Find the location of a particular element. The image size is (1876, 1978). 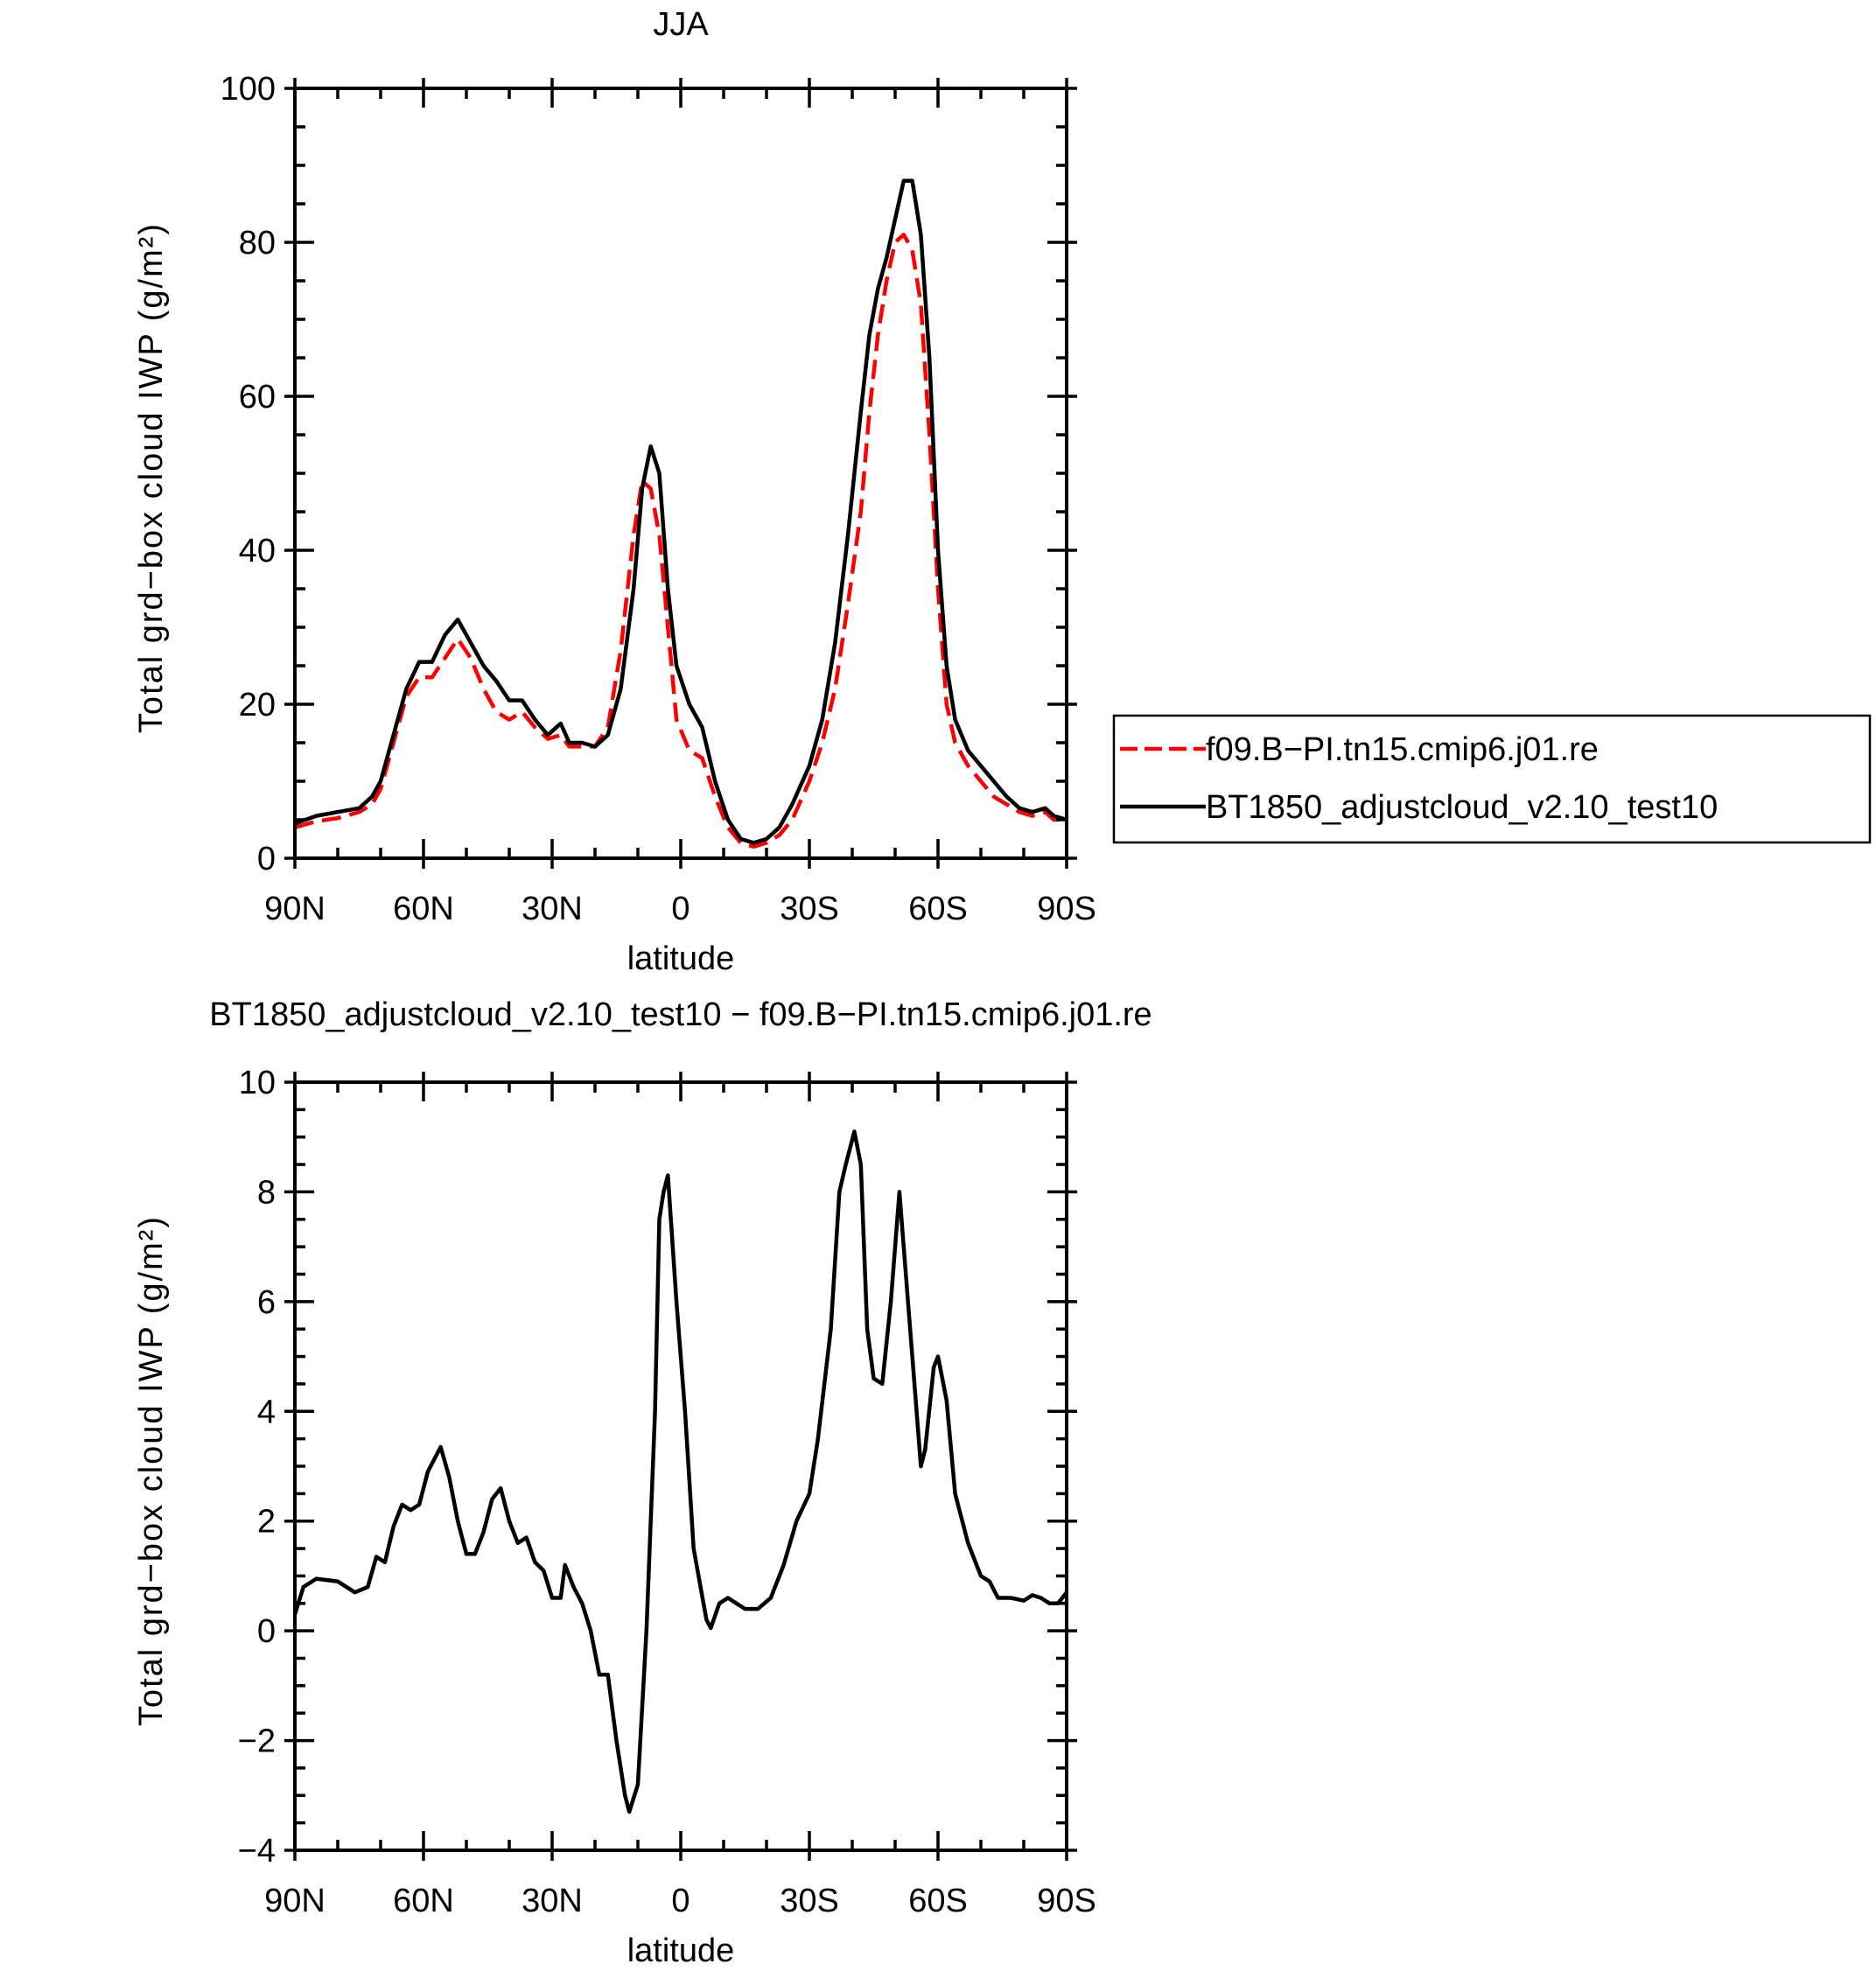

y-tick-label: −2 is located at coordinates (257, 1741).